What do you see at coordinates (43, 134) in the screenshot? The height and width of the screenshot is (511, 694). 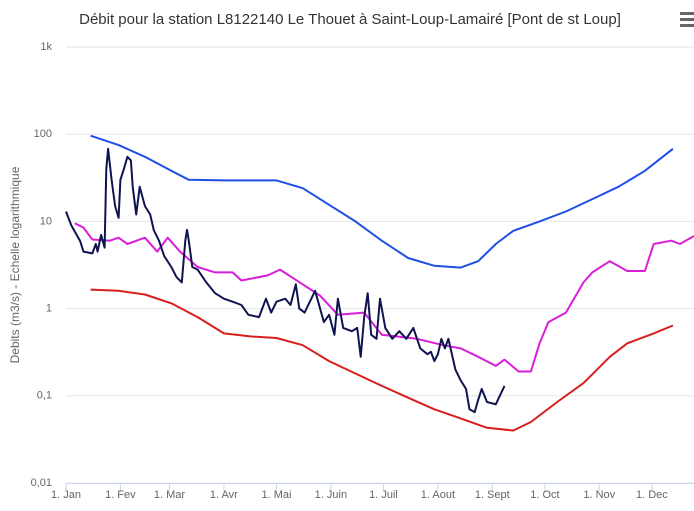 I see `y-tick-label: 100` at bounding box center [43, 134].